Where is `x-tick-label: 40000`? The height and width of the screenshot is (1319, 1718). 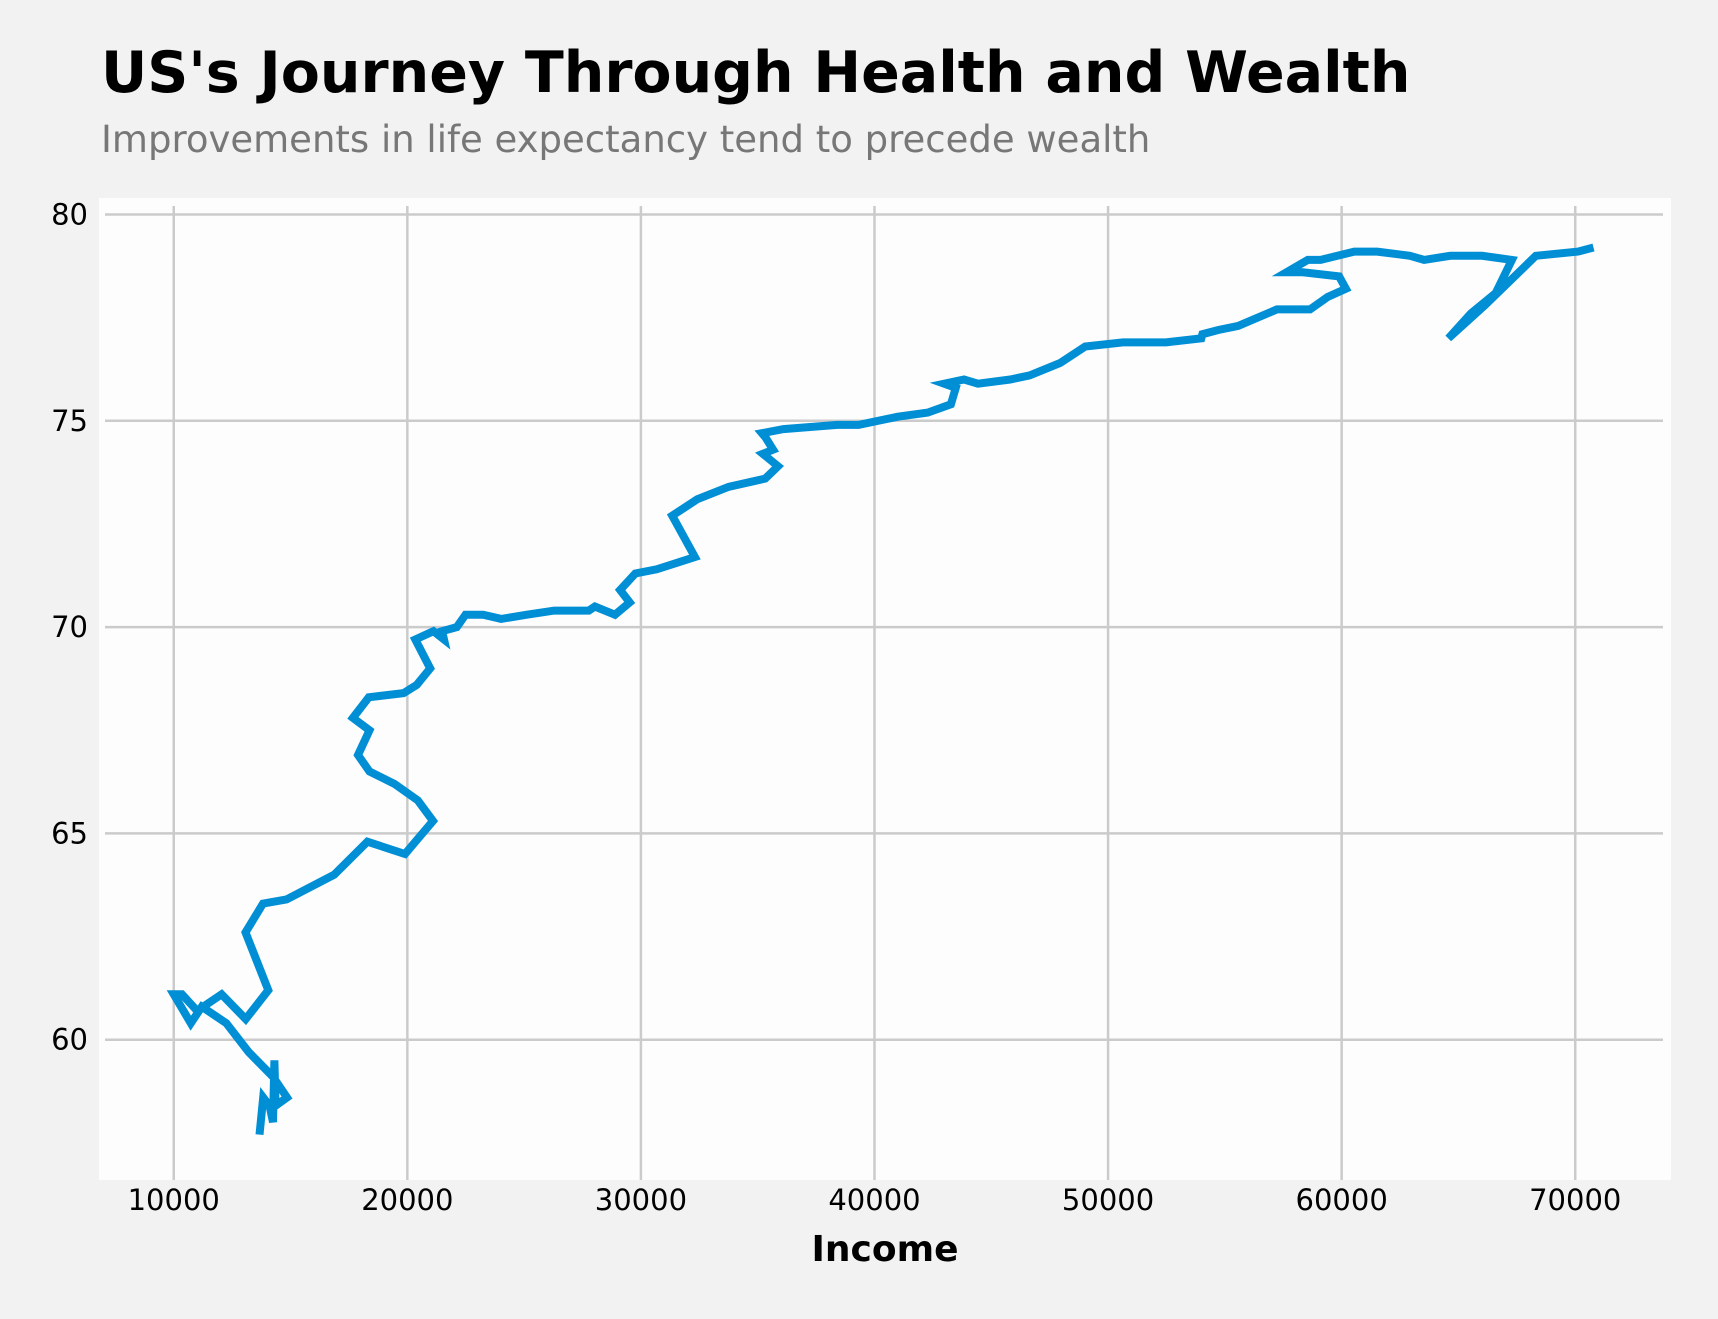 x-tick-label: 40000 is located at coordinates (874, 1200).